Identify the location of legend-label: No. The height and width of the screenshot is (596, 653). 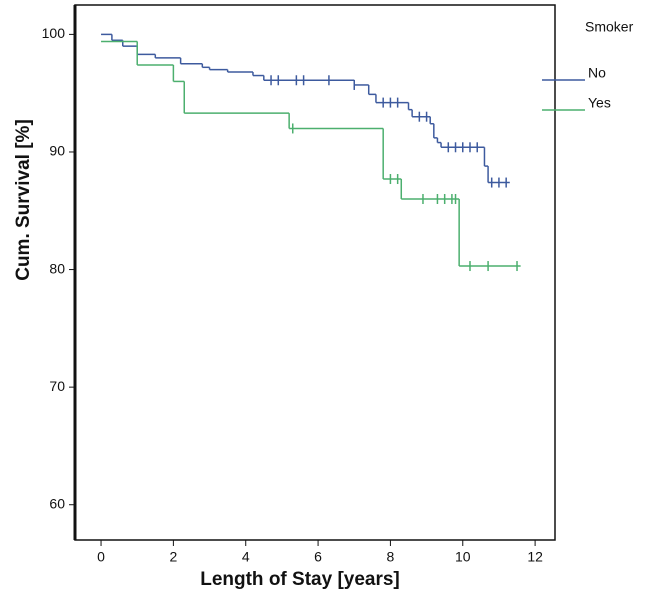
(597, 73).